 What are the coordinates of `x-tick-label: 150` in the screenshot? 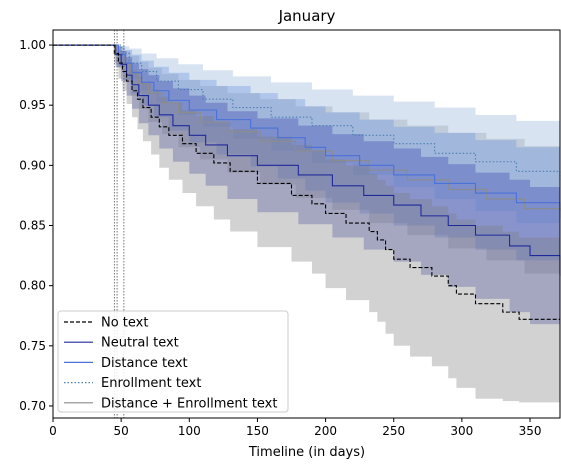 It's located at (257, 431).